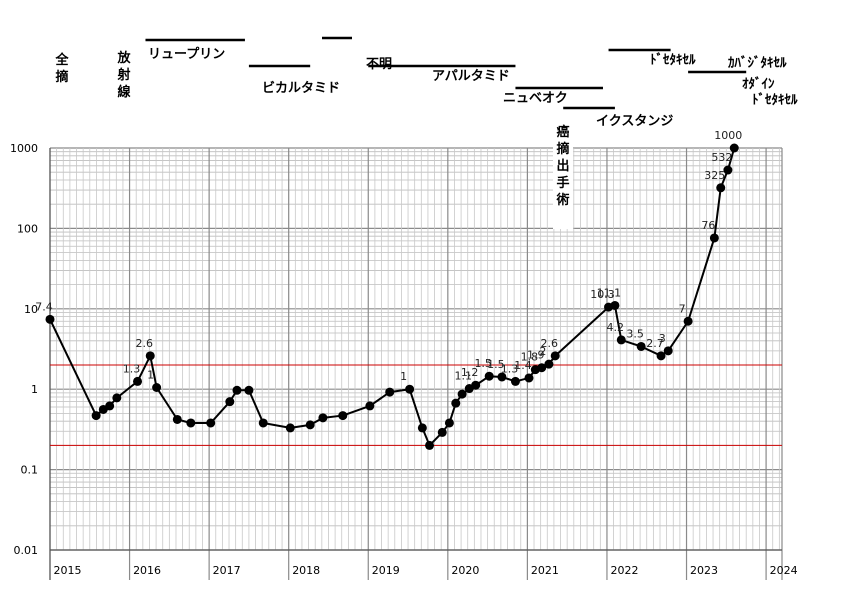 The image size is (850, 600). What do you see at coordinates (714, 175) in the screenshot?
I see `data-label: 325` at bounding box center [714, 175].